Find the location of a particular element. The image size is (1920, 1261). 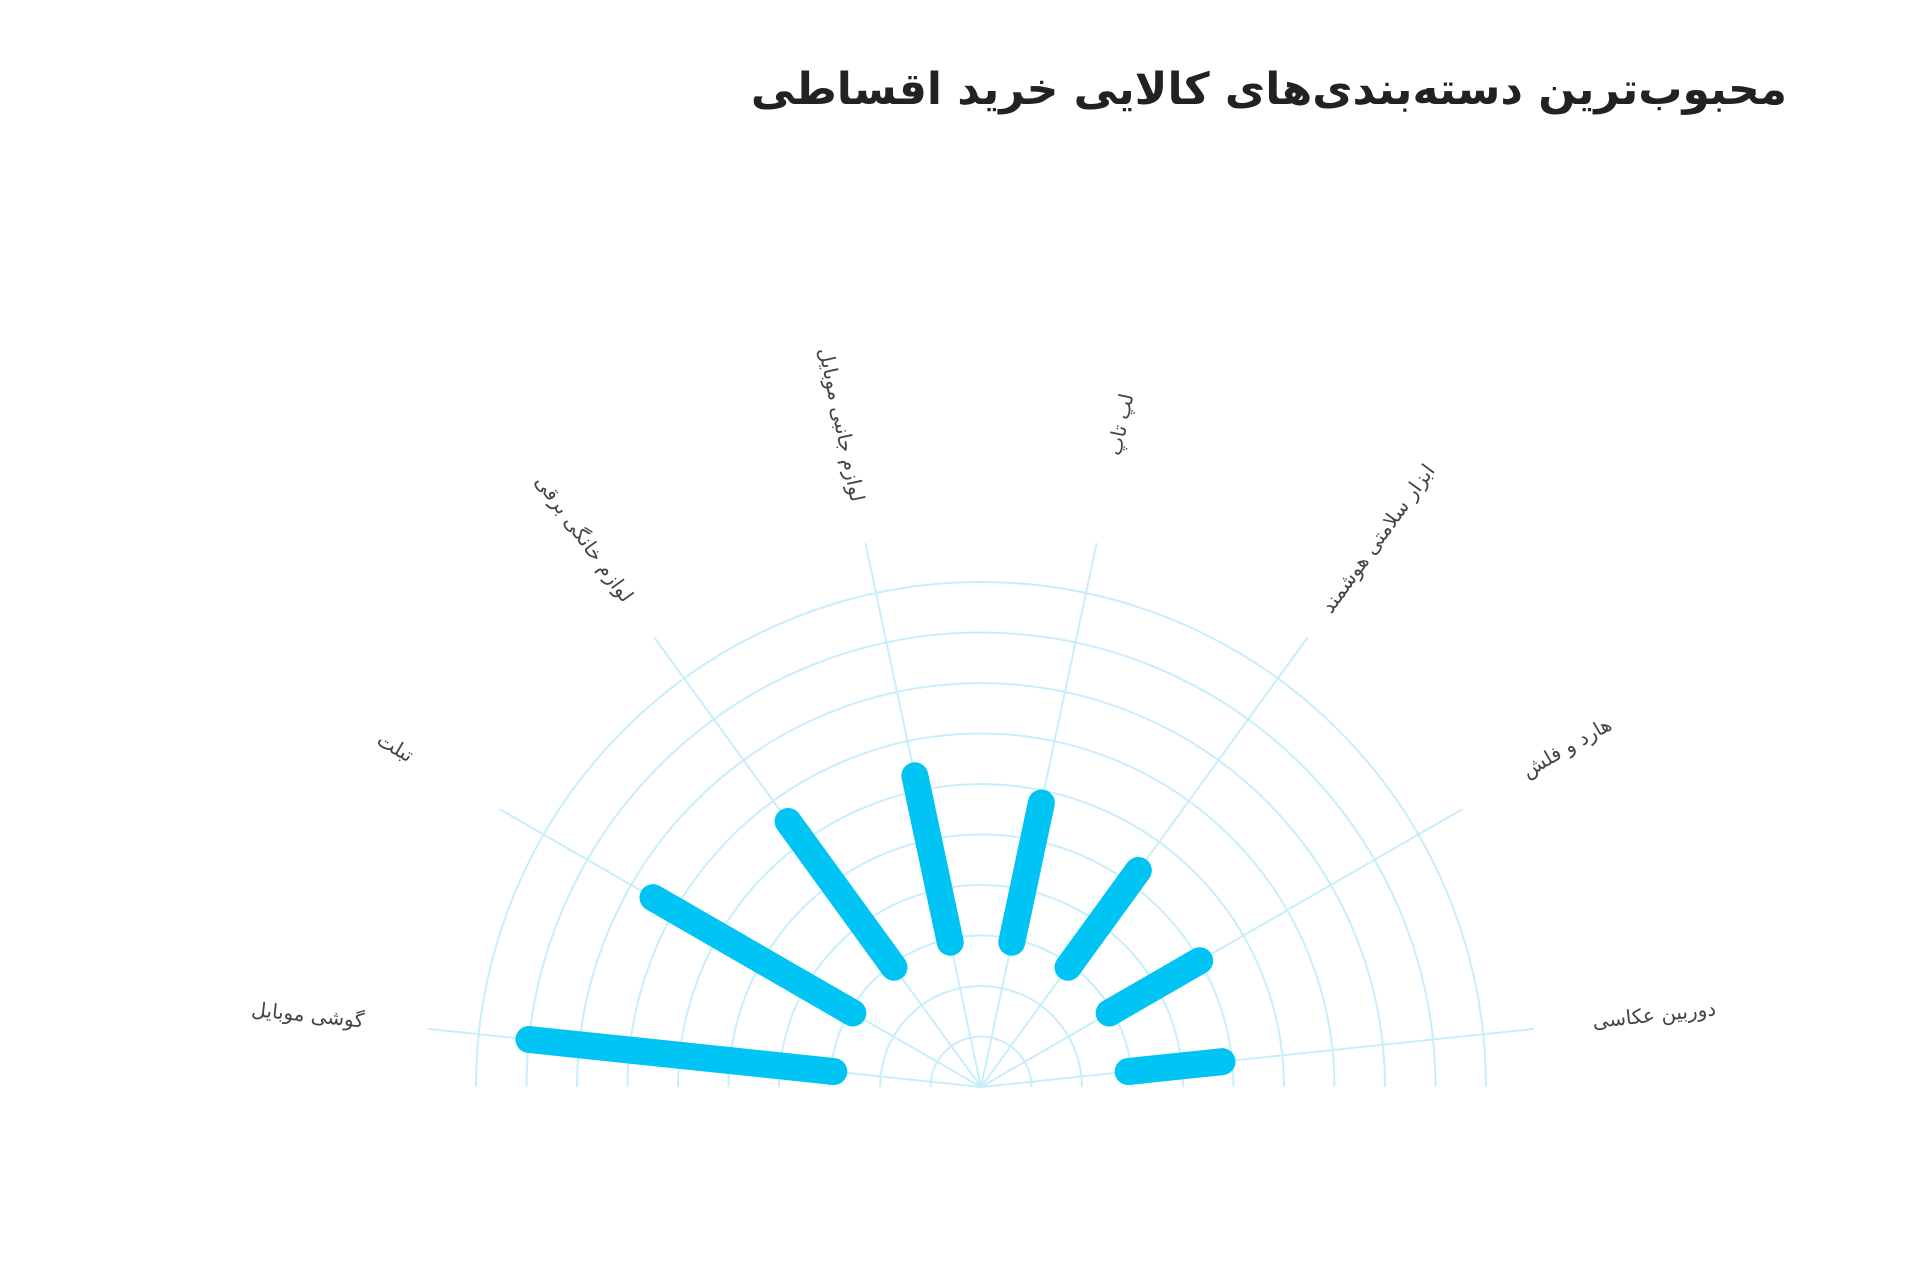

category-label: ابزار سلامتی هوشمند is located at coordinates (1378, 538).